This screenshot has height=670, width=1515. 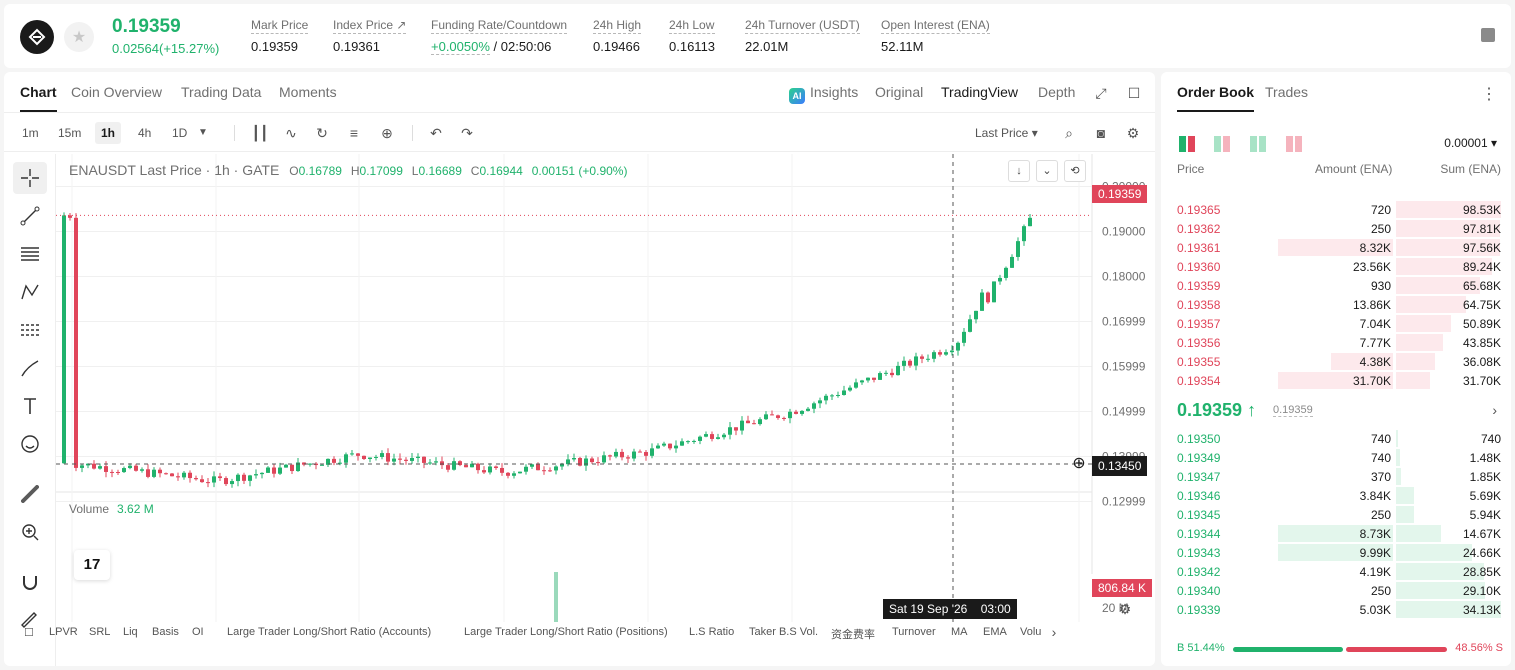 What do you see at coordinates (1223, 144) in the screenshot?
I see `view-bids-asks-icon` at bounding box center [1223, 144].